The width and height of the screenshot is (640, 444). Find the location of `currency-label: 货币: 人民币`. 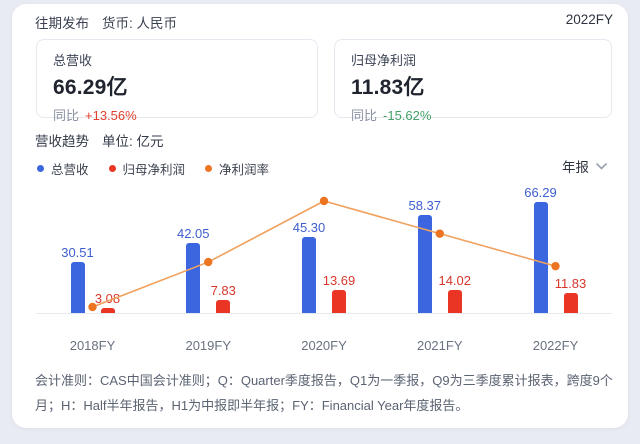

currency-label: 货币: 人民币 is located at coordinates (140, 23).